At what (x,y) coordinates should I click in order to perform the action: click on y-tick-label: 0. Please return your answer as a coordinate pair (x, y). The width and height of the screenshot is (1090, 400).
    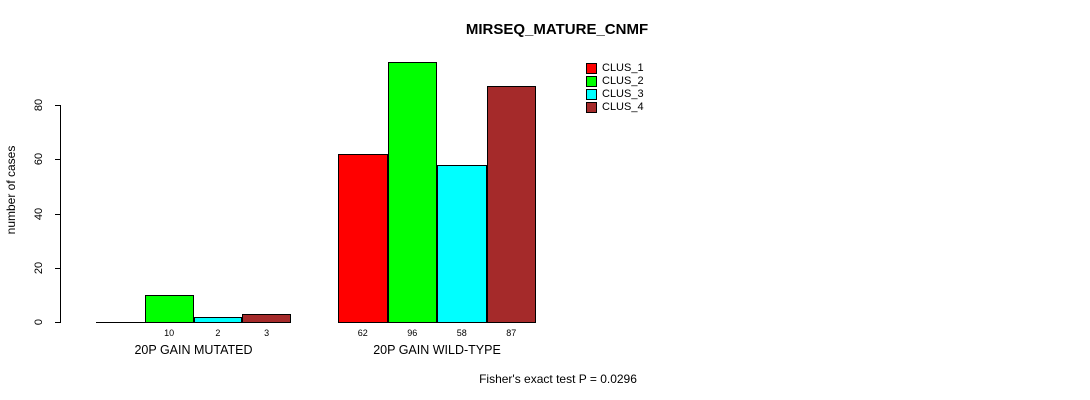
    Looking at the image, I should click on (39, 322).